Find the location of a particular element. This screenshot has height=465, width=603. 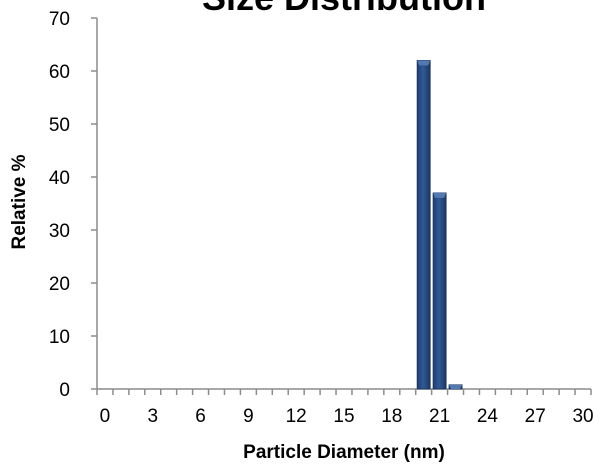

x-tick-label: 6 is located at coordinates (200, 416).